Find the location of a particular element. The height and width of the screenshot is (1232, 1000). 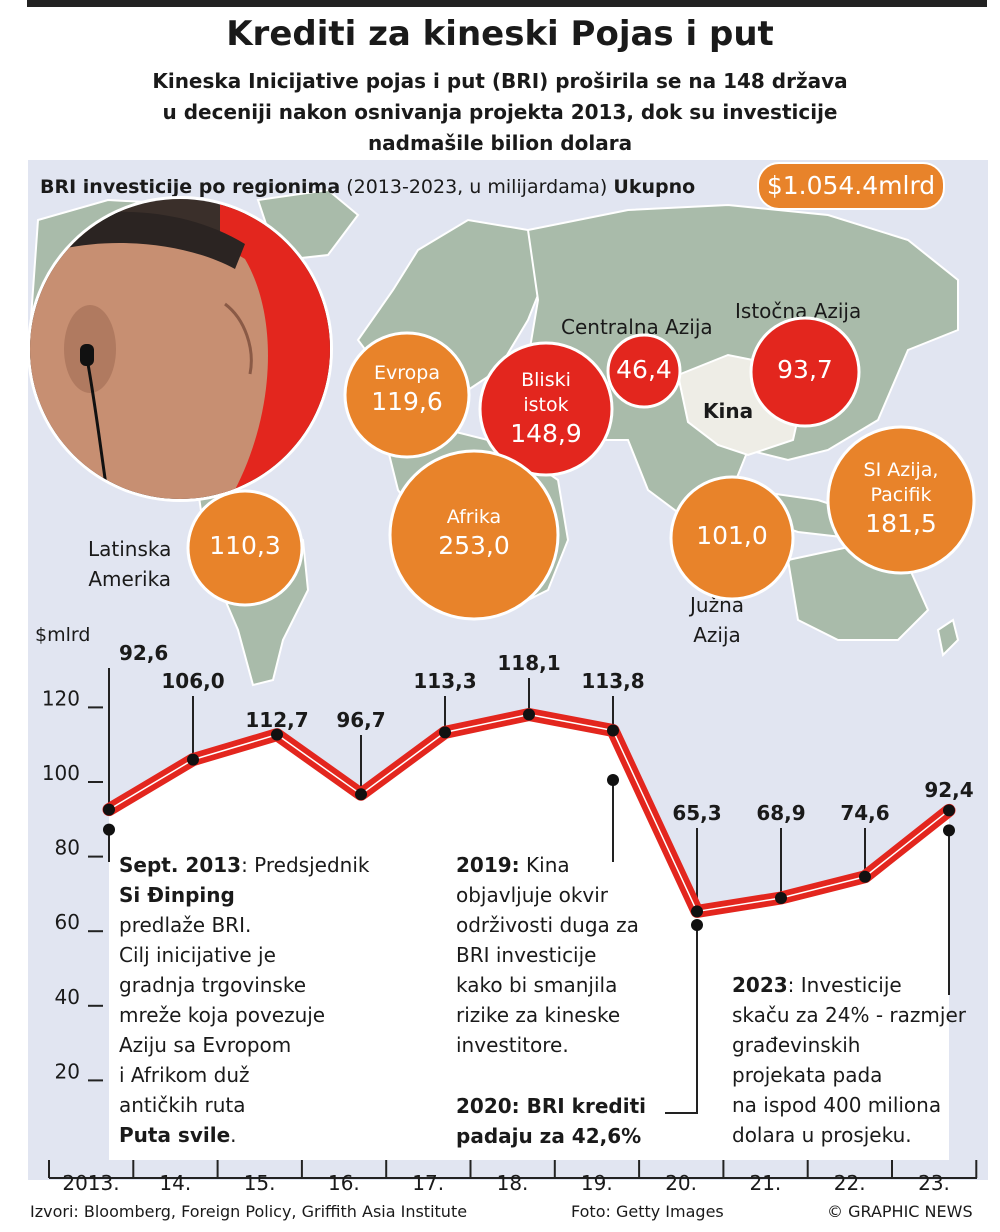

label-juzna-azija: Južna Azija is located at coordinates (717, 620).